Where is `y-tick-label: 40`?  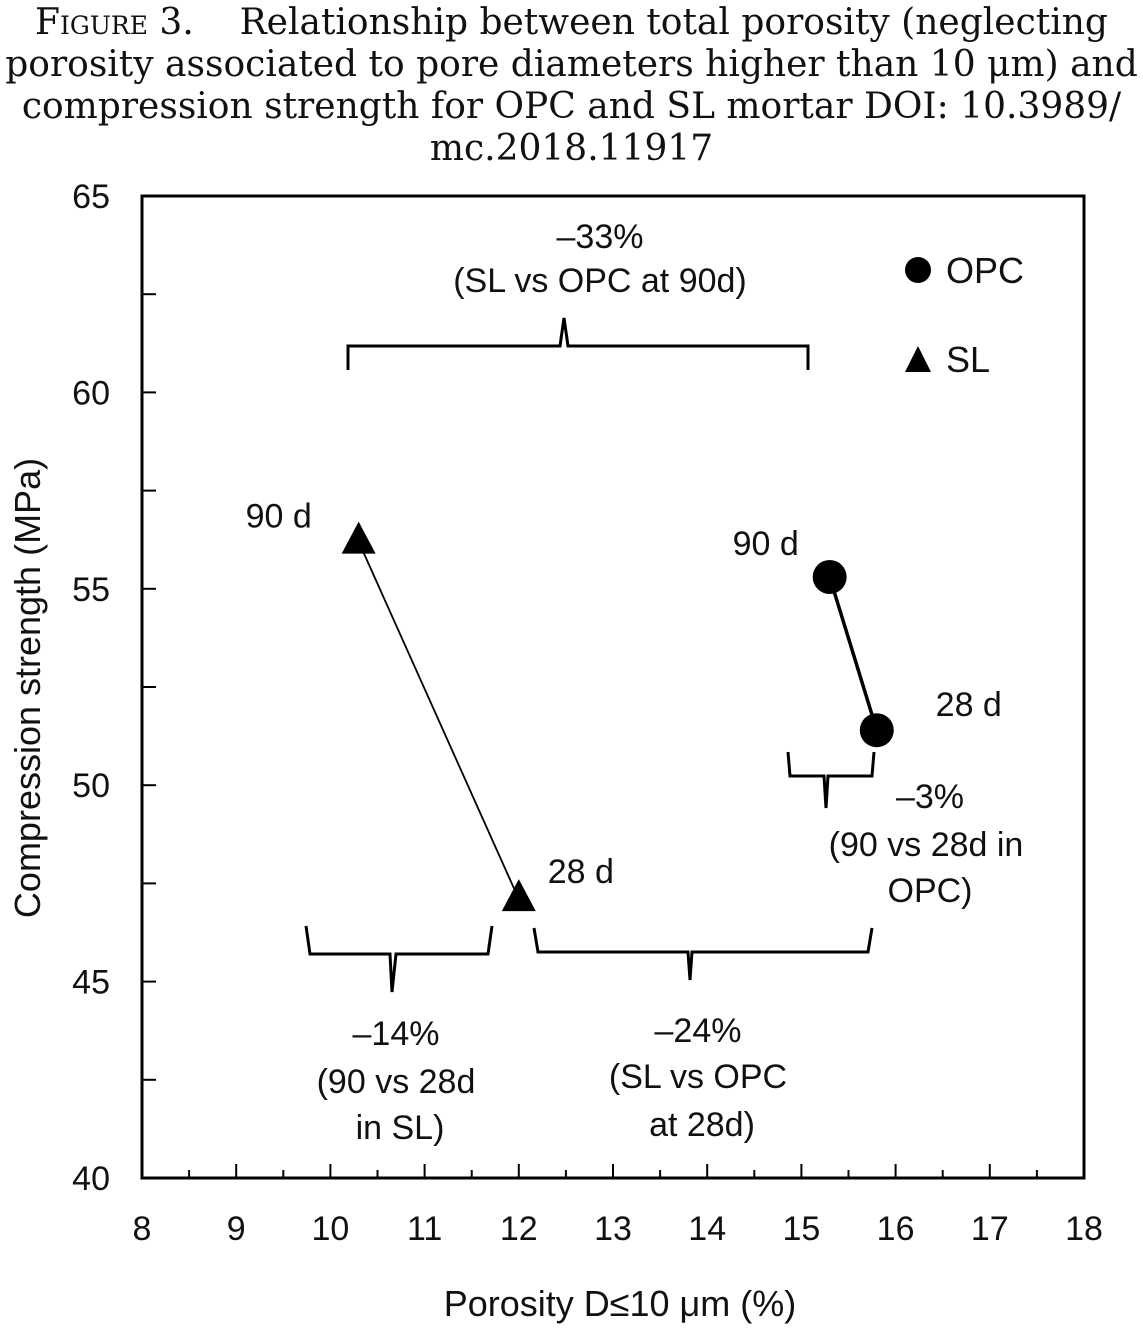 y-tick-label: 40 is located at coordinates (91, 1179).